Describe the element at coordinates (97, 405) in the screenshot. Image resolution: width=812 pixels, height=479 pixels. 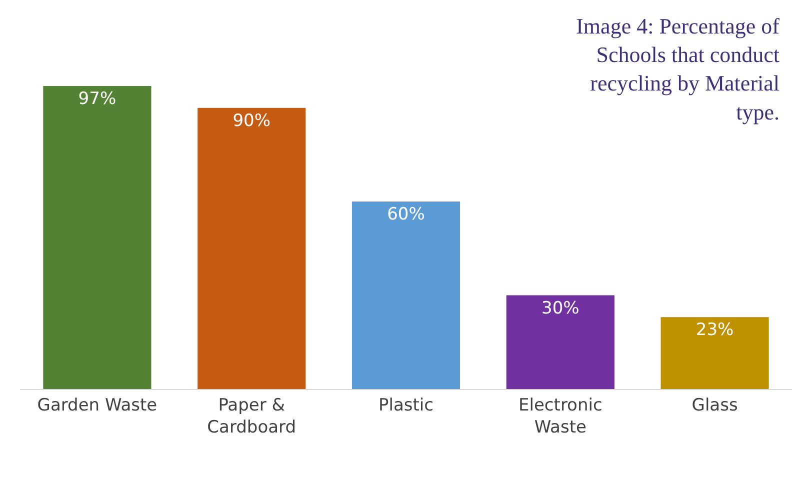
I see `x-tick-label: Garden Waste` at that location.